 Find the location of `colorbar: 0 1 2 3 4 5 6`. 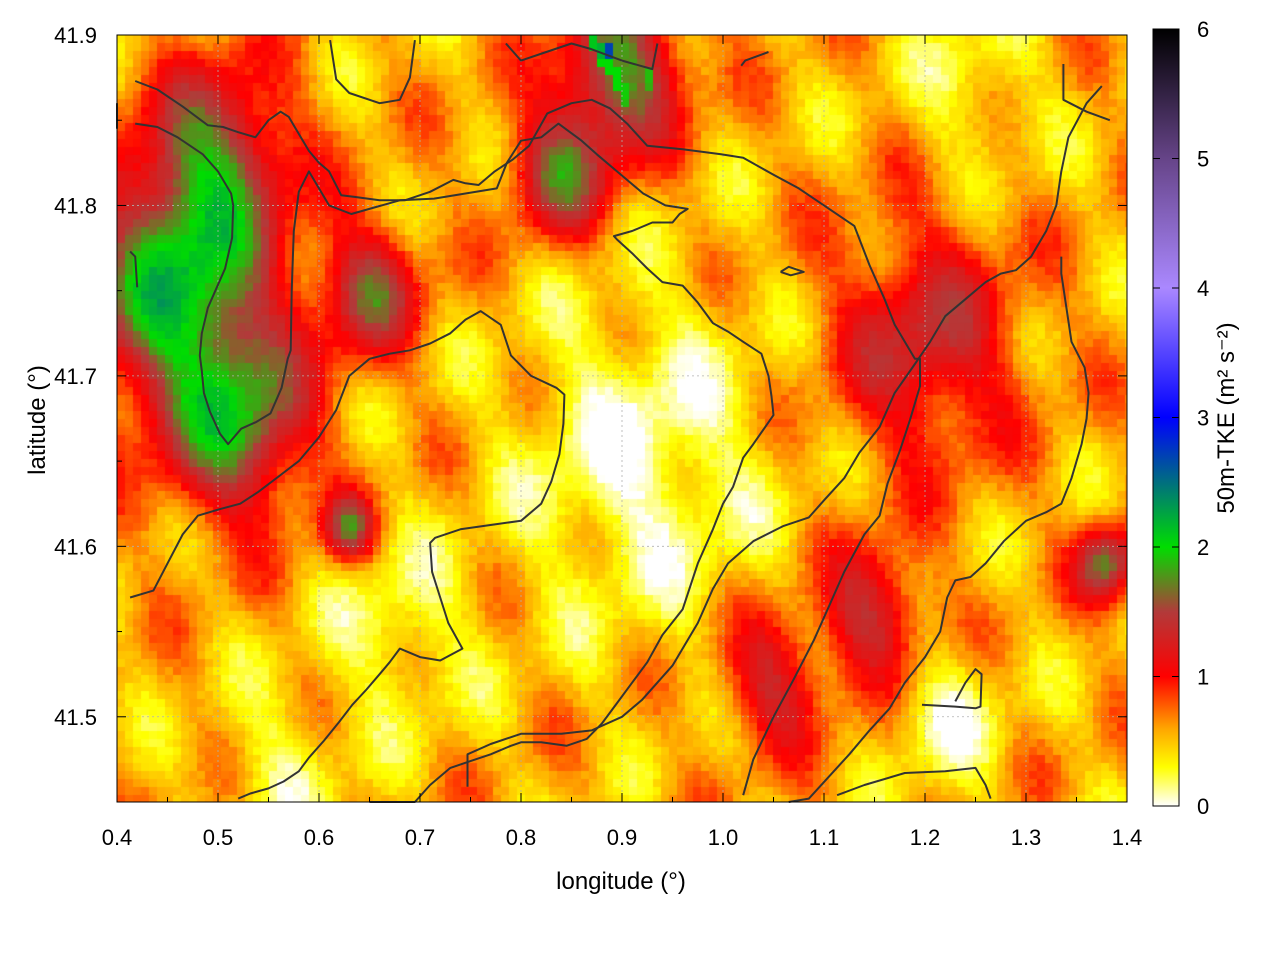

colorbar: 0 1 2 3 4 5 6 is located at coordinates (1180, 418).